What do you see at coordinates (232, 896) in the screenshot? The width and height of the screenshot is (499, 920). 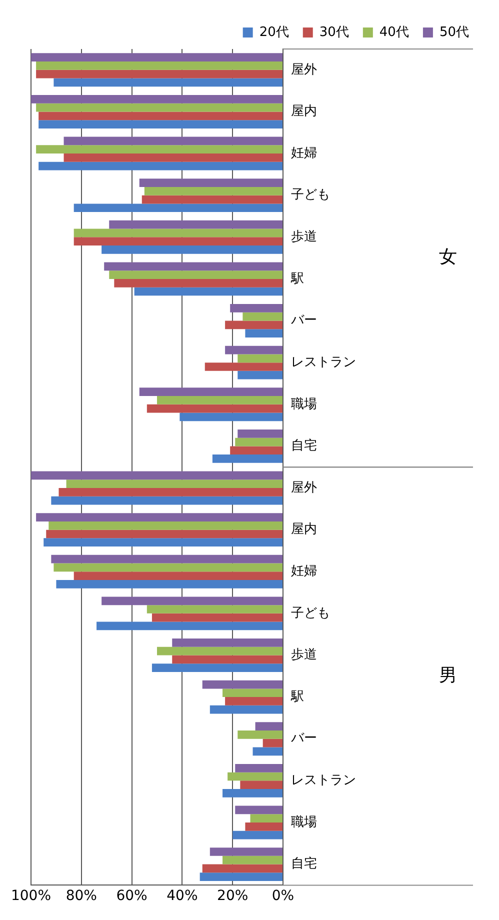 I see `x-tick-label: 20%` at bounding box center [232, 896].